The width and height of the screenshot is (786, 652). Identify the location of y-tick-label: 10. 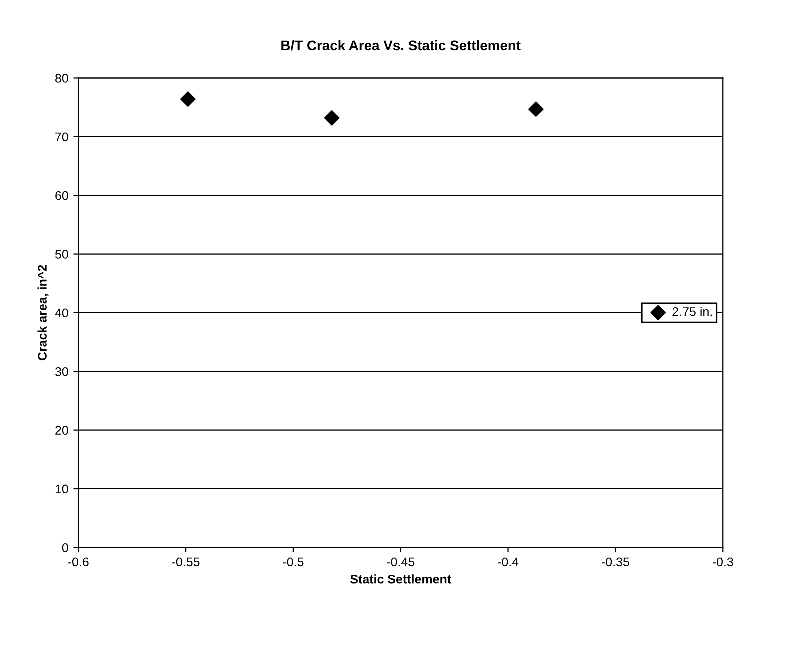
(62, 489).